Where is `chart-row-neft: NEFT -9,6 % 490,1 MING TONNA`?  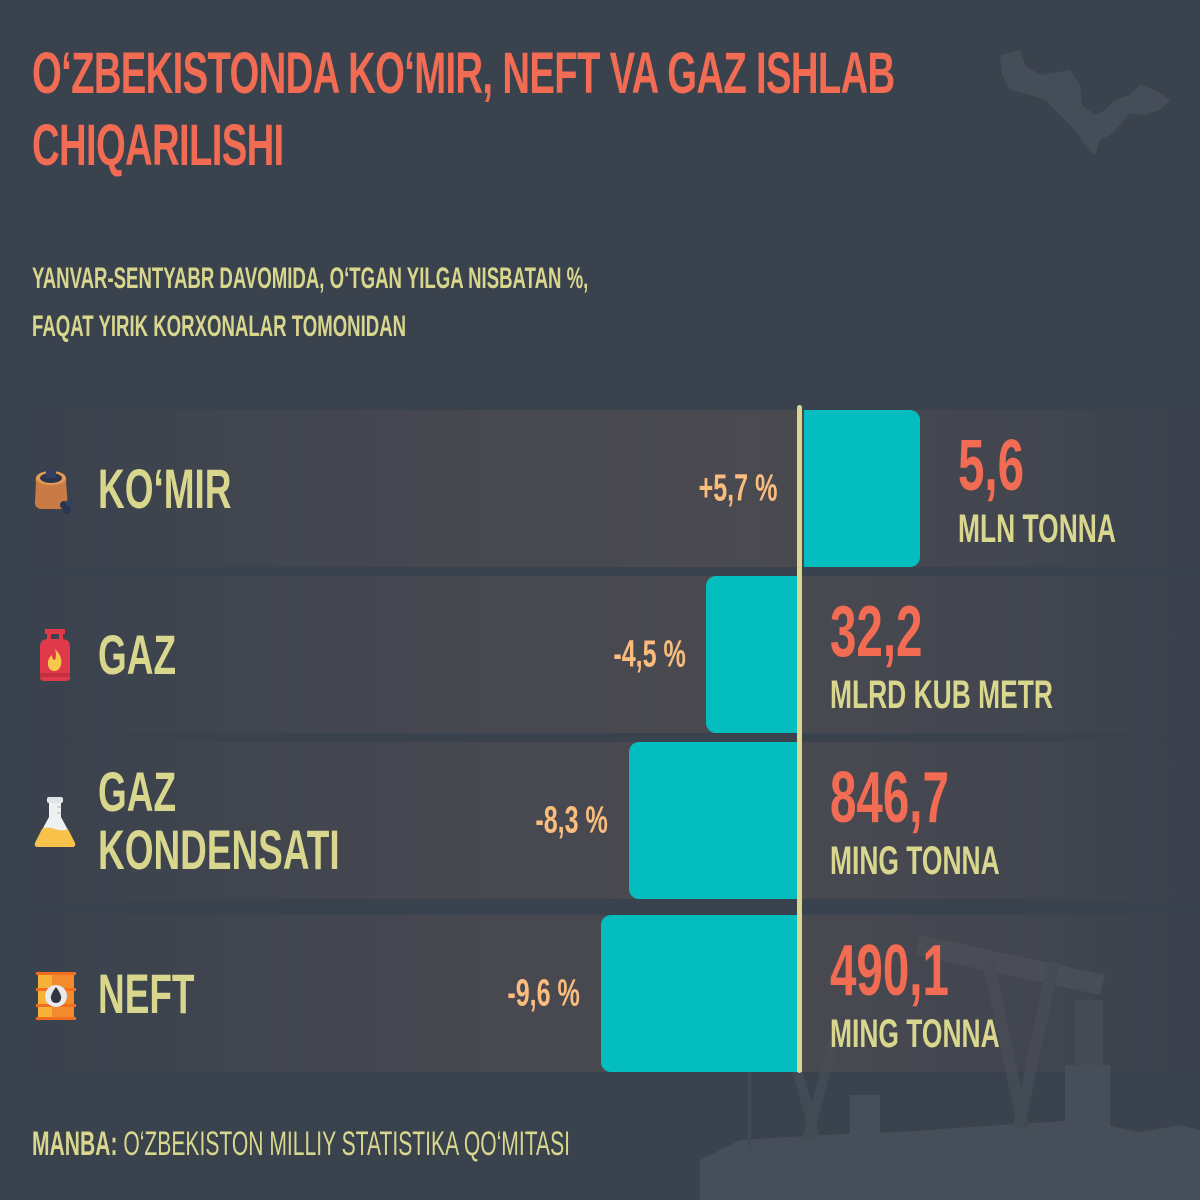
chart-row-neft: NEFT -9,6 % 490,1 MING TONNA is located at coordinates (610, 993).